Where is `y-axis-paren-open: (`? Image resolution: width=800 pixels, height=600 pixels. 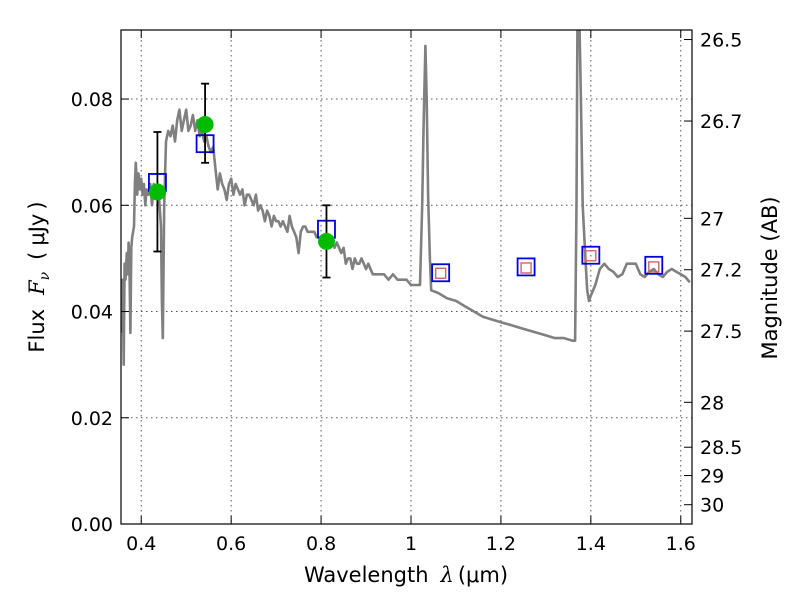 y-axis-paren-open: ( is located at coordinates (37, 256).